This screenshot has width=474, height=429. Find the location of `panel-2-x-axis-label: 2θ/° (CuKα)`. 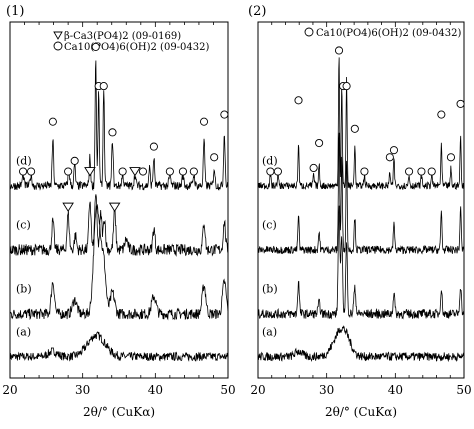

panel-2-x-axis-label: 2θ/° (CuKα) is located at coordinates (361, 412).